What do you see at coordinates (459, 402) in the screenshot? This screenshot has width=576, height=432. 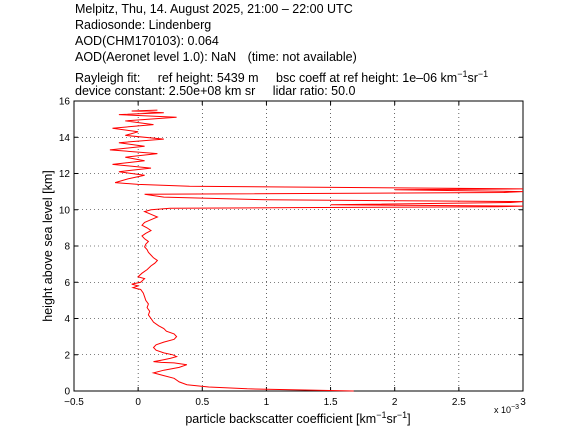 I see `x-tick-label: 2.5` at bounding box center [459, 402].